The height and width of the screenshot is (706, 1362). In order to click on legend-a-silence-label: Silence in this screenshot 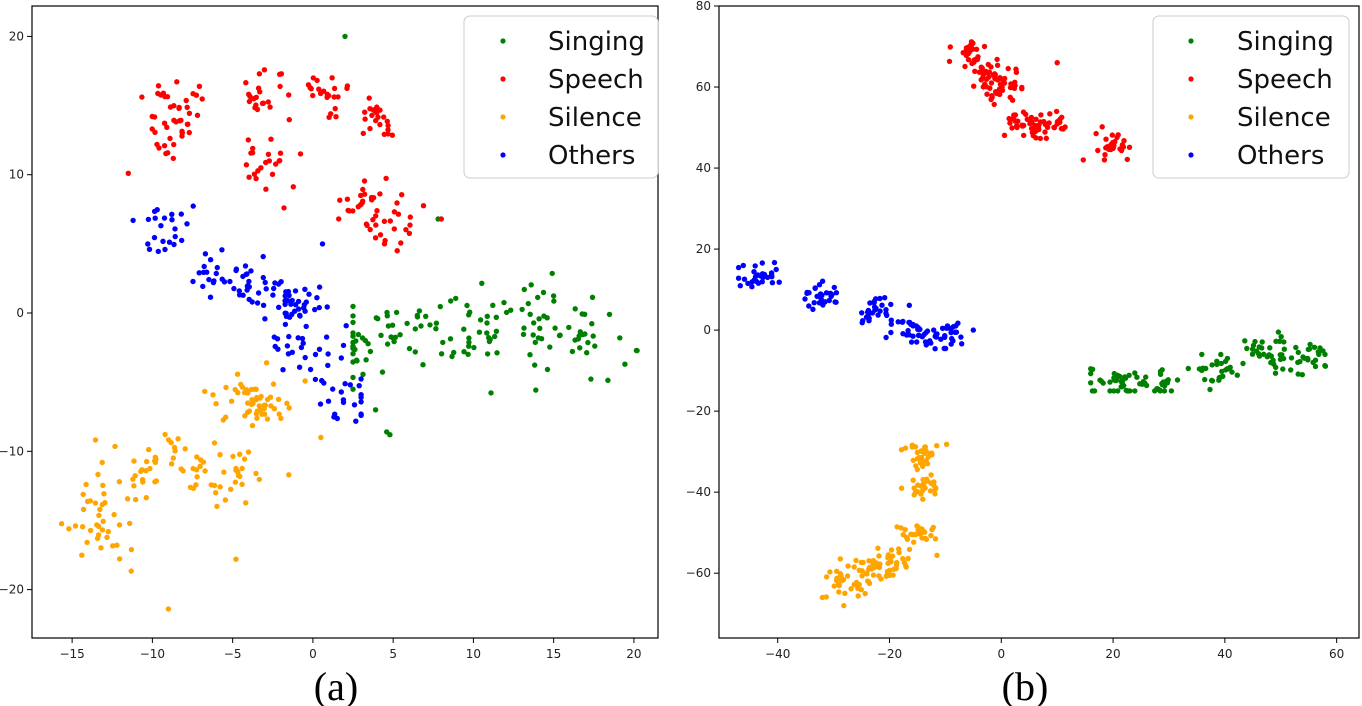, I will do `click(595, 118)`.